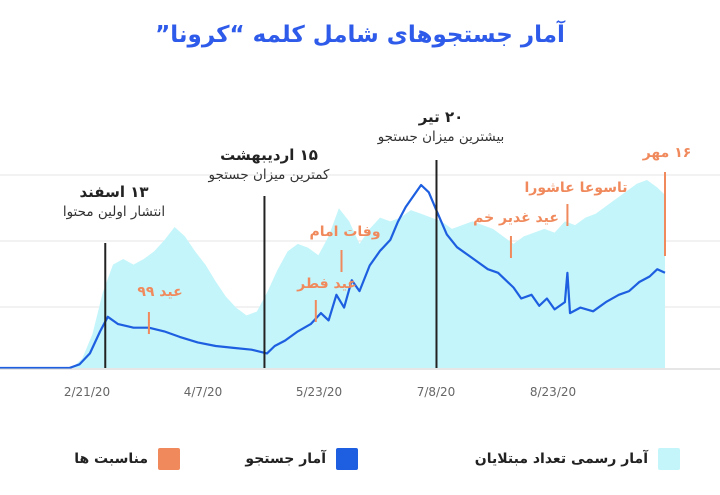 The width and height of the screenshot is (720, 495). Describe the element at coordinates (553, 392) in the screenshot. I see `x-tick-label: 8/23/20` at that location.